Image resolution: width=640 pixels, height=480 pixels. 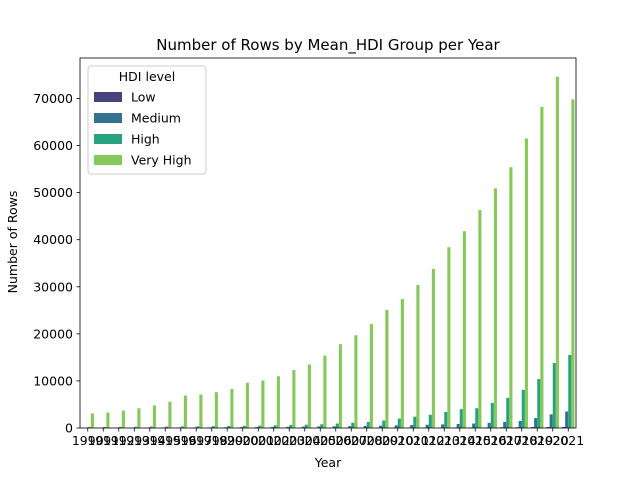 What do you see at coordinates (156, 118) in the screenshot?
I see `legend-label: Medium` at bounding box center [156, 118].